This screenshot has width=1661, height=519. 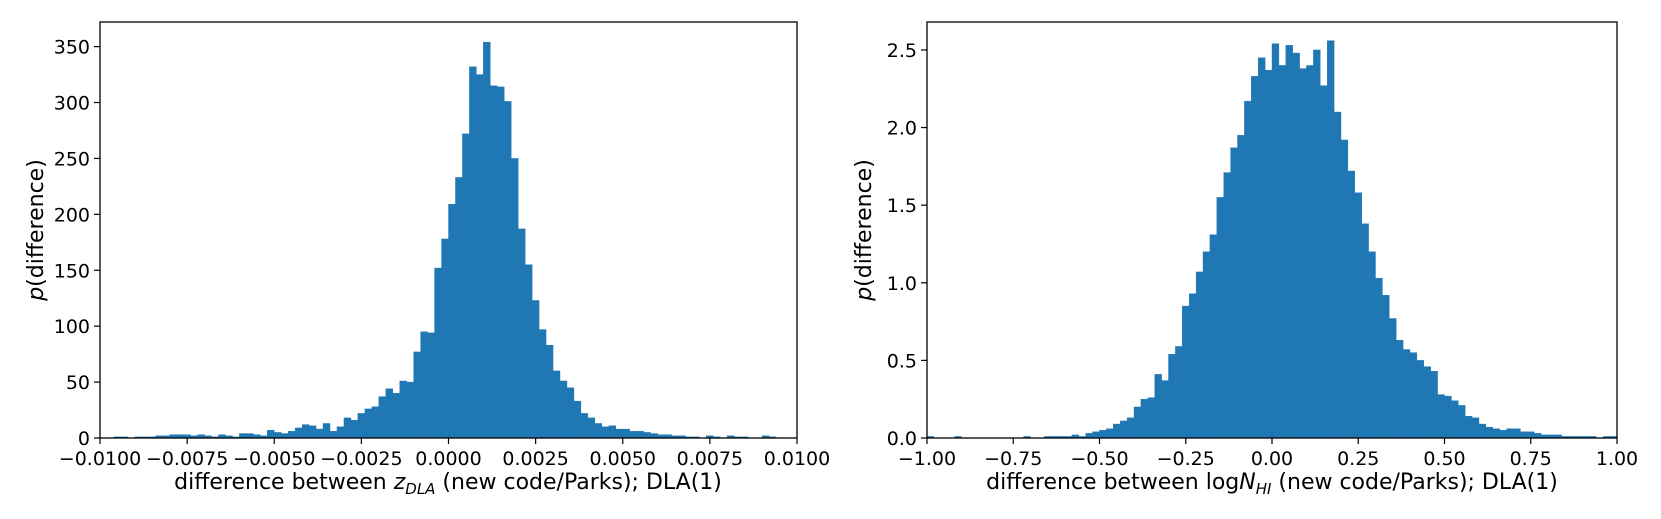 What do you see at coordinates (78, 383) in the screenshot?
I see `y-tick-label: 50` at bounding box center [78, 383].